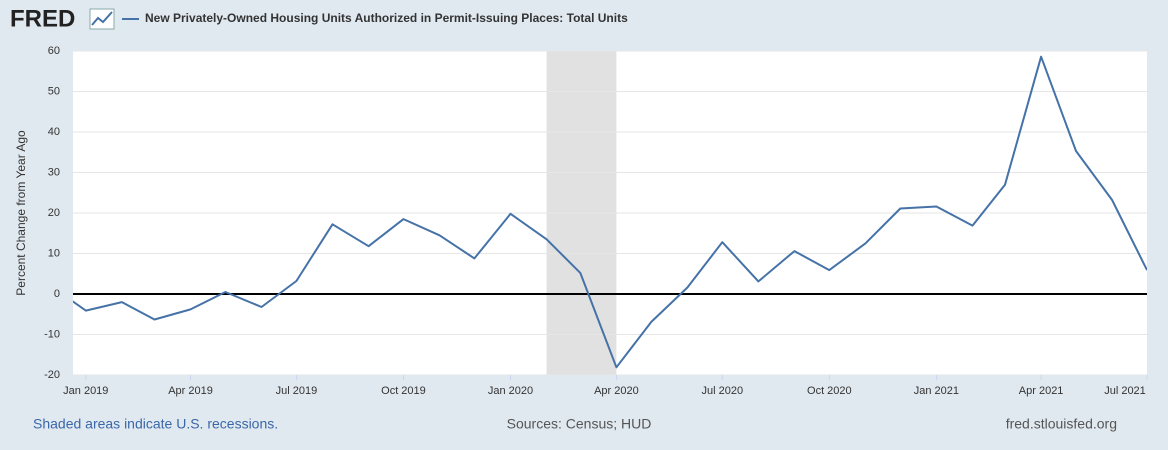 The width and height of the screenshot is (1168, 450). Describe the element at coordinates (52, 375) in the screenshot. I see `y-tick-label: -20` at that location.